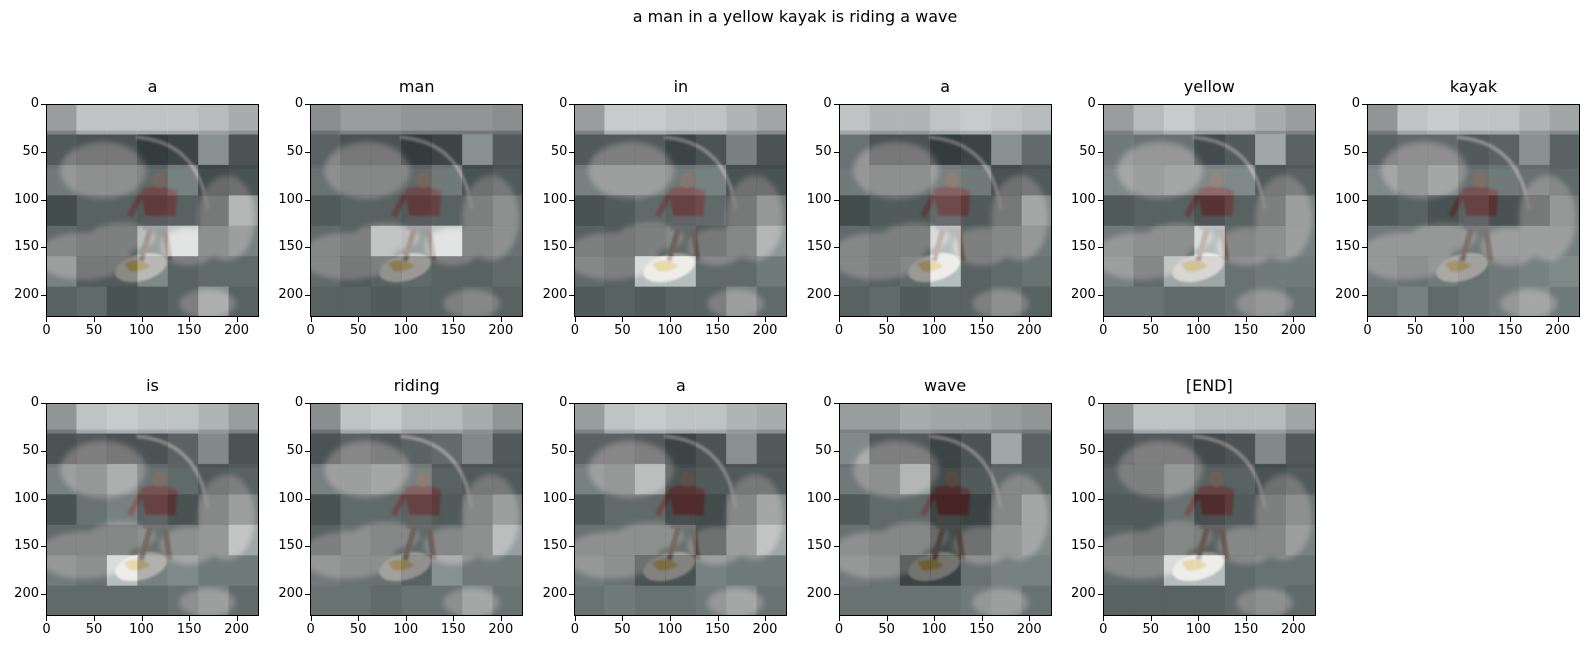 Image resolution: width=1590 pixels, height=649 pixels. Describe the element at coordinates (945, 385) in the screenshot. I see `panel-title: wave` at that location.